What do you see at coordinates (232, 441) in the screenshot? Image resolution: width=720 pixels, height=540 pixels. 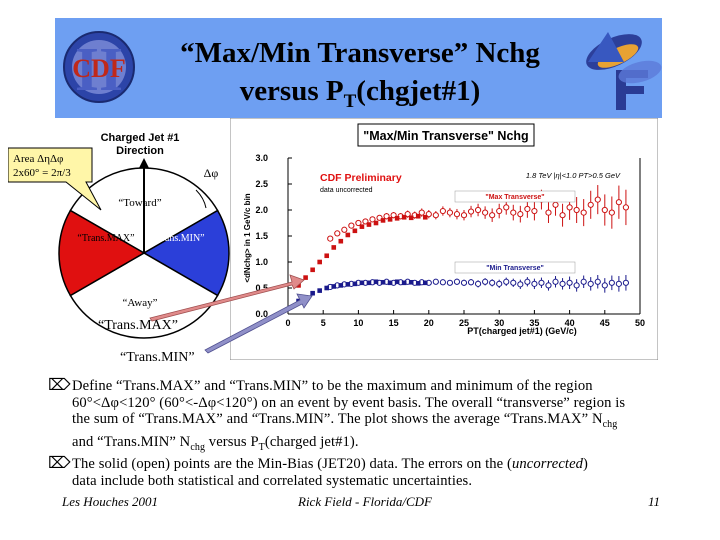 I see `bullet-1-line-4-b: versus P` at bounding box center [232, 441].